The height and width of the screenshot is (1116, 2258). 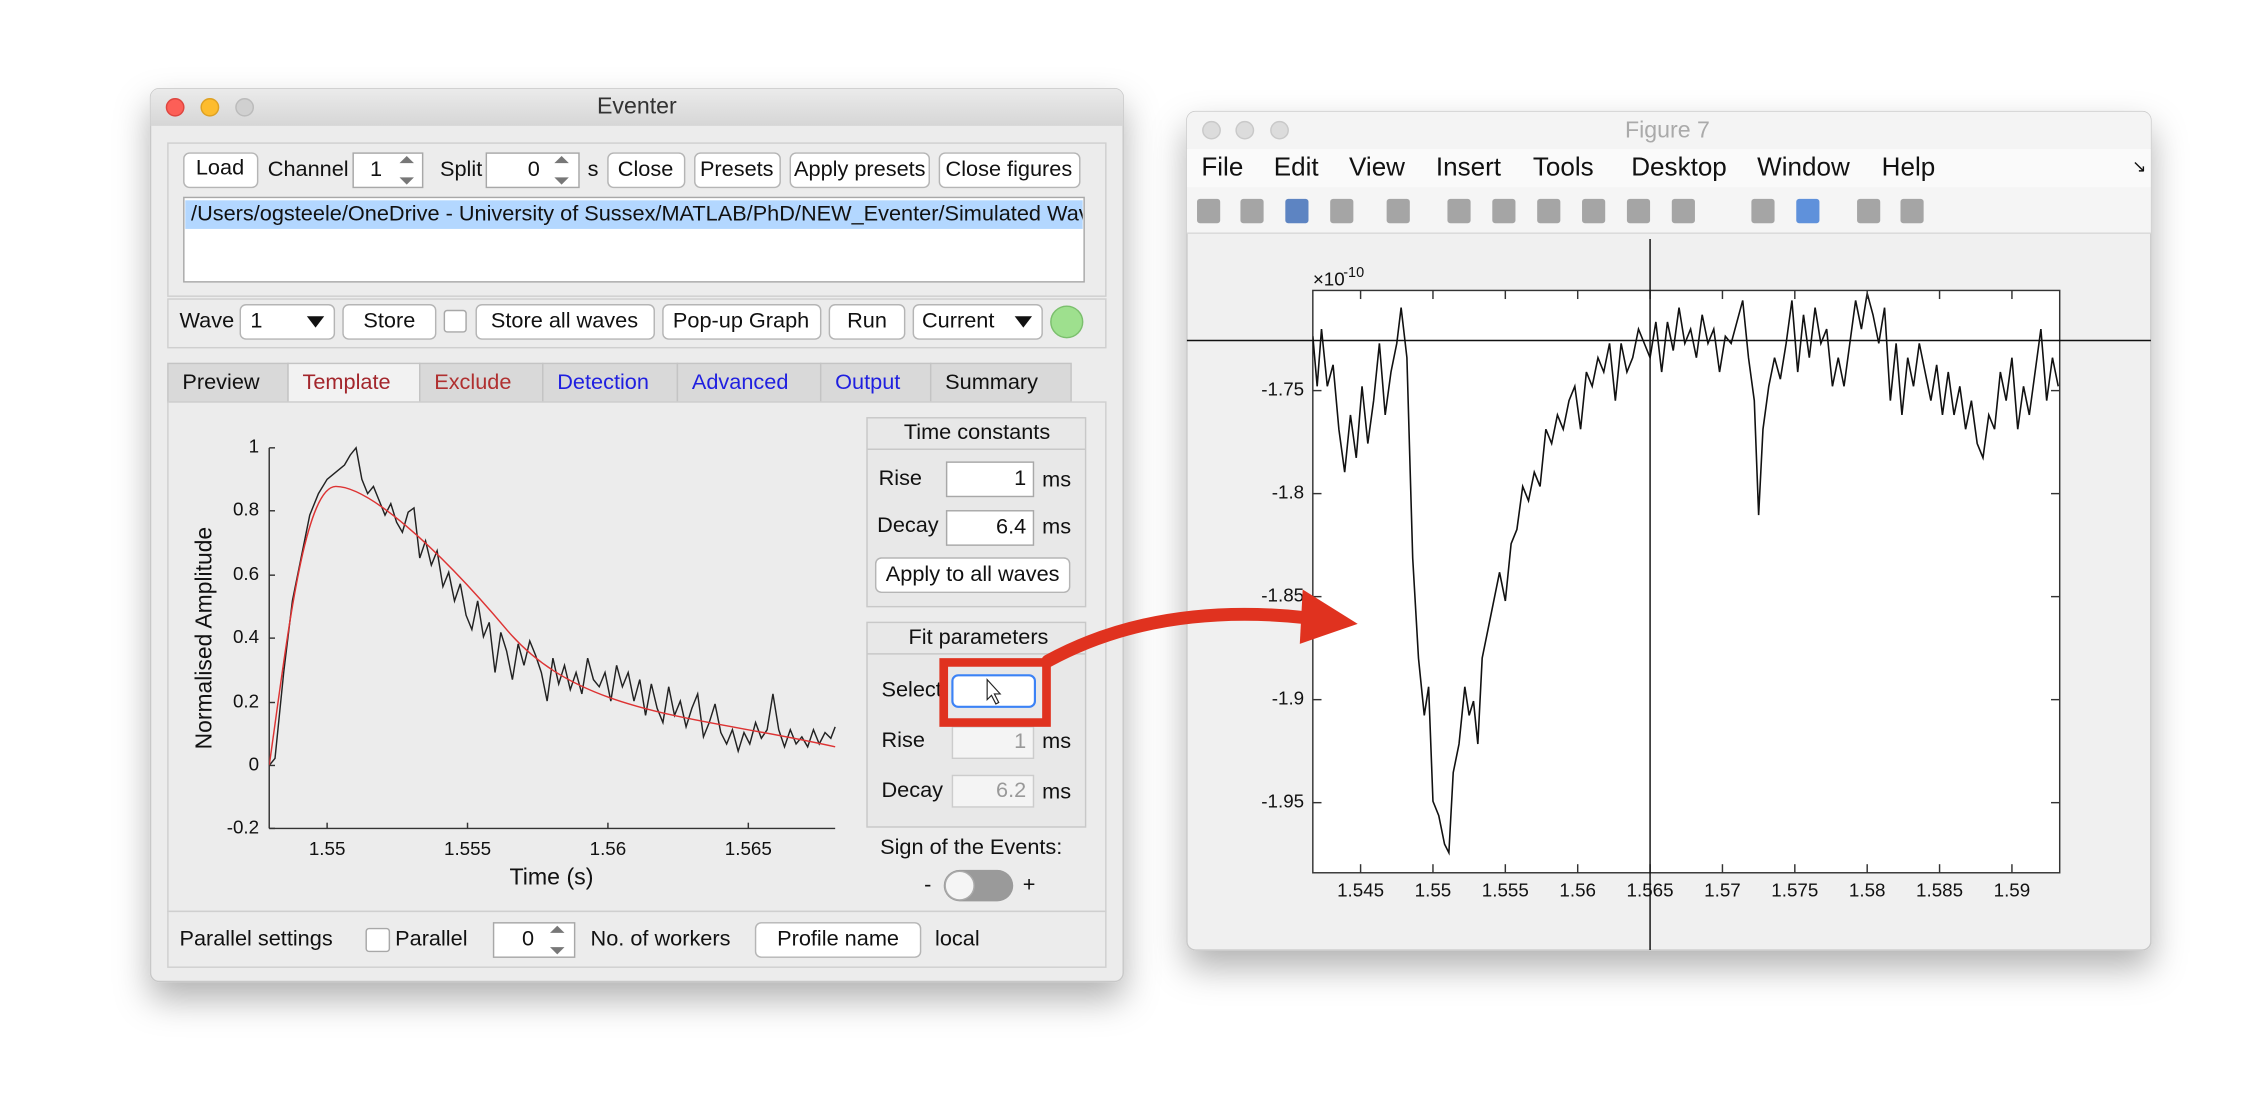 What do you see at coordinates (593, 168) in the screenshot?
I see `split-unit: s` at bounding box center [593, 168].